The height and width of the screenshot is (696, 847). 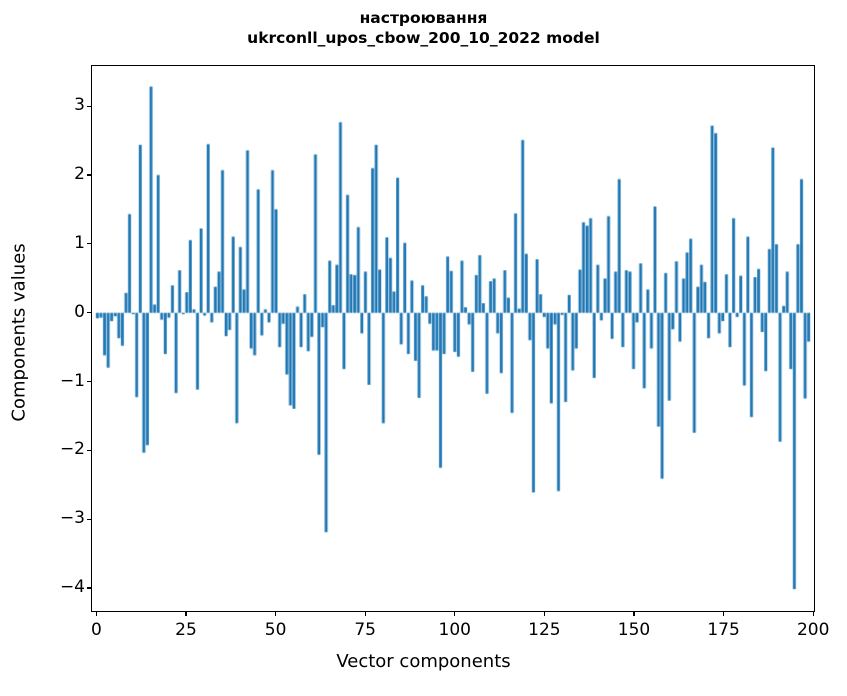 I want to click on x-tick-label: 0, so click(x=96, y=630).